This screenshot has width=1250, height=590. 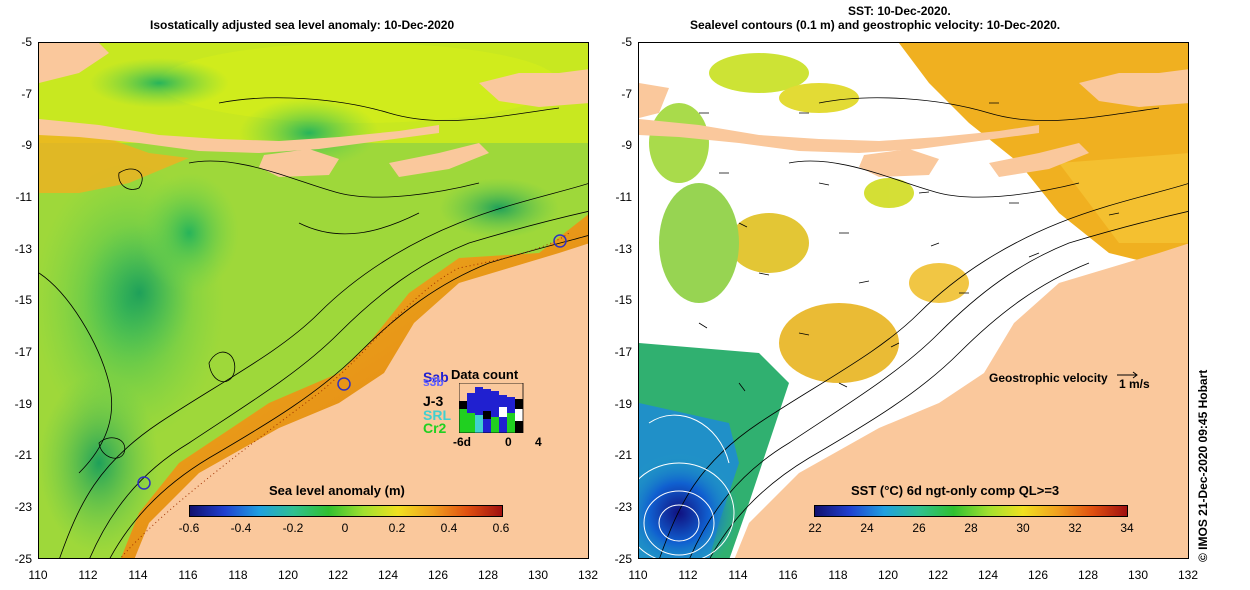 I want to click on data-count-bars, so click(x=491, y=408).